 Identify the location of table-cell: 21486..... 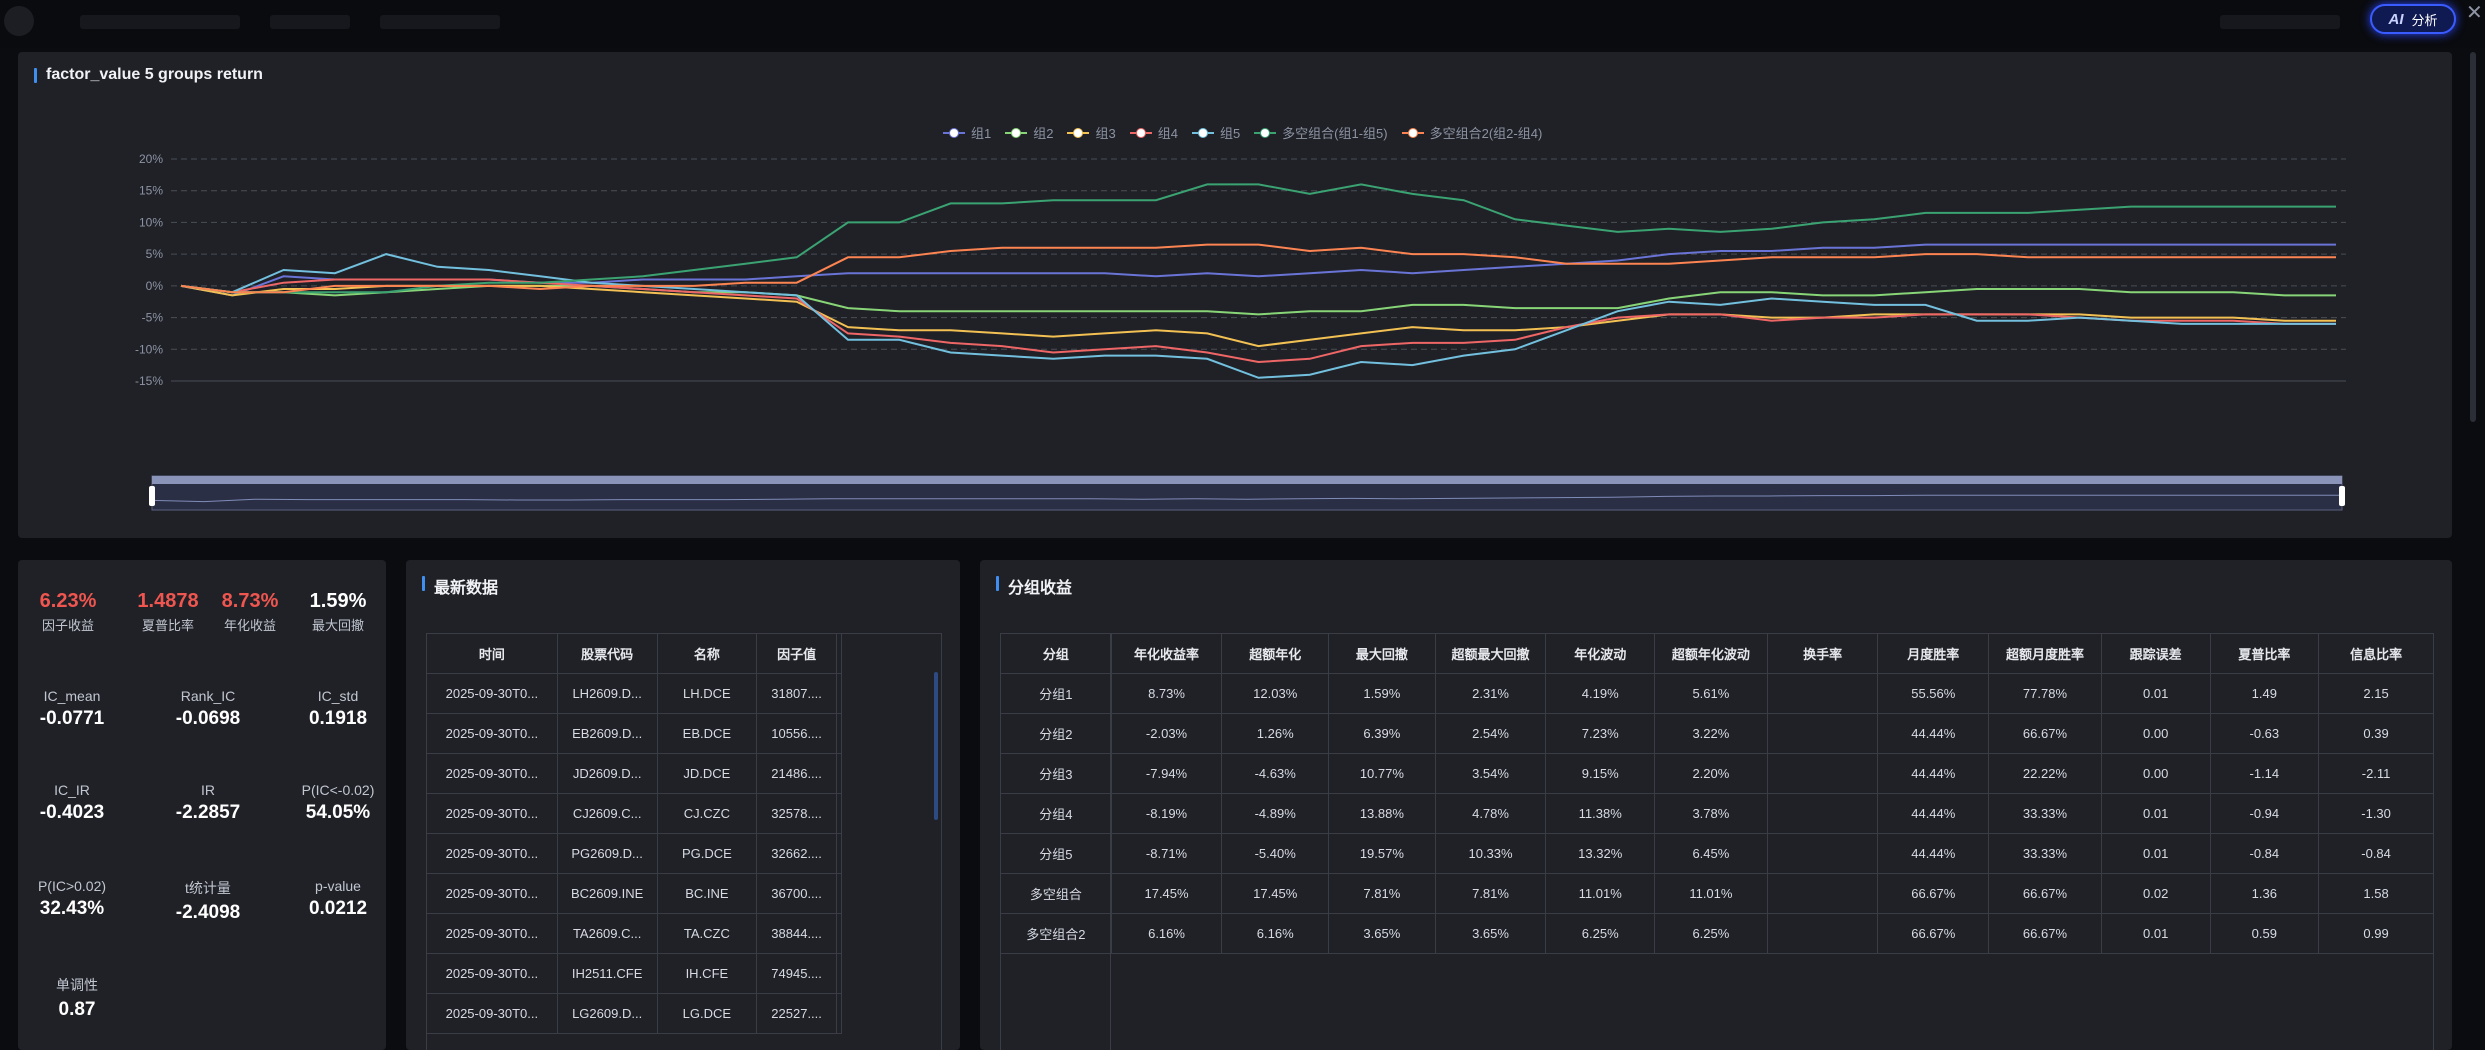
(796, 773).